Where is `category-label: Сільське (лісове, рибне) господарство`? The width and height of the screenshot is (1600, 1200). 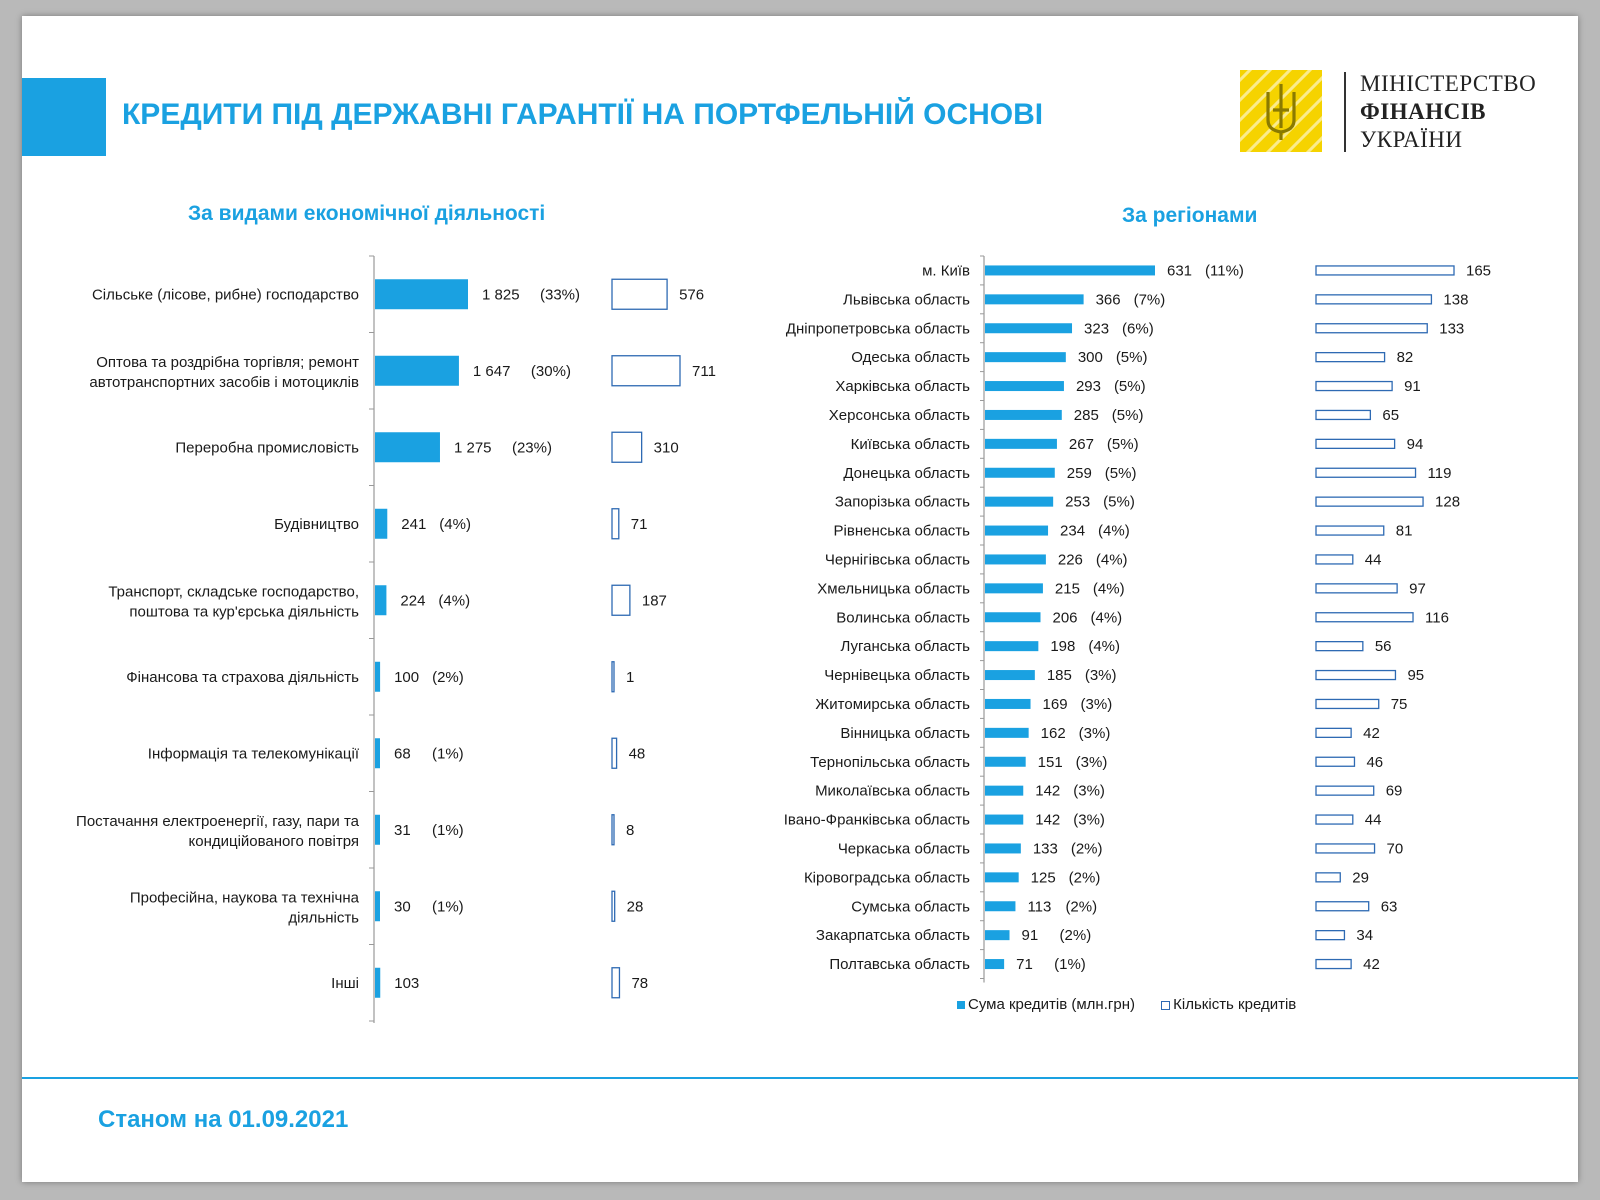
category-label: Сільське (лісове, рибне) господарство is located at coordinates (225, 294).